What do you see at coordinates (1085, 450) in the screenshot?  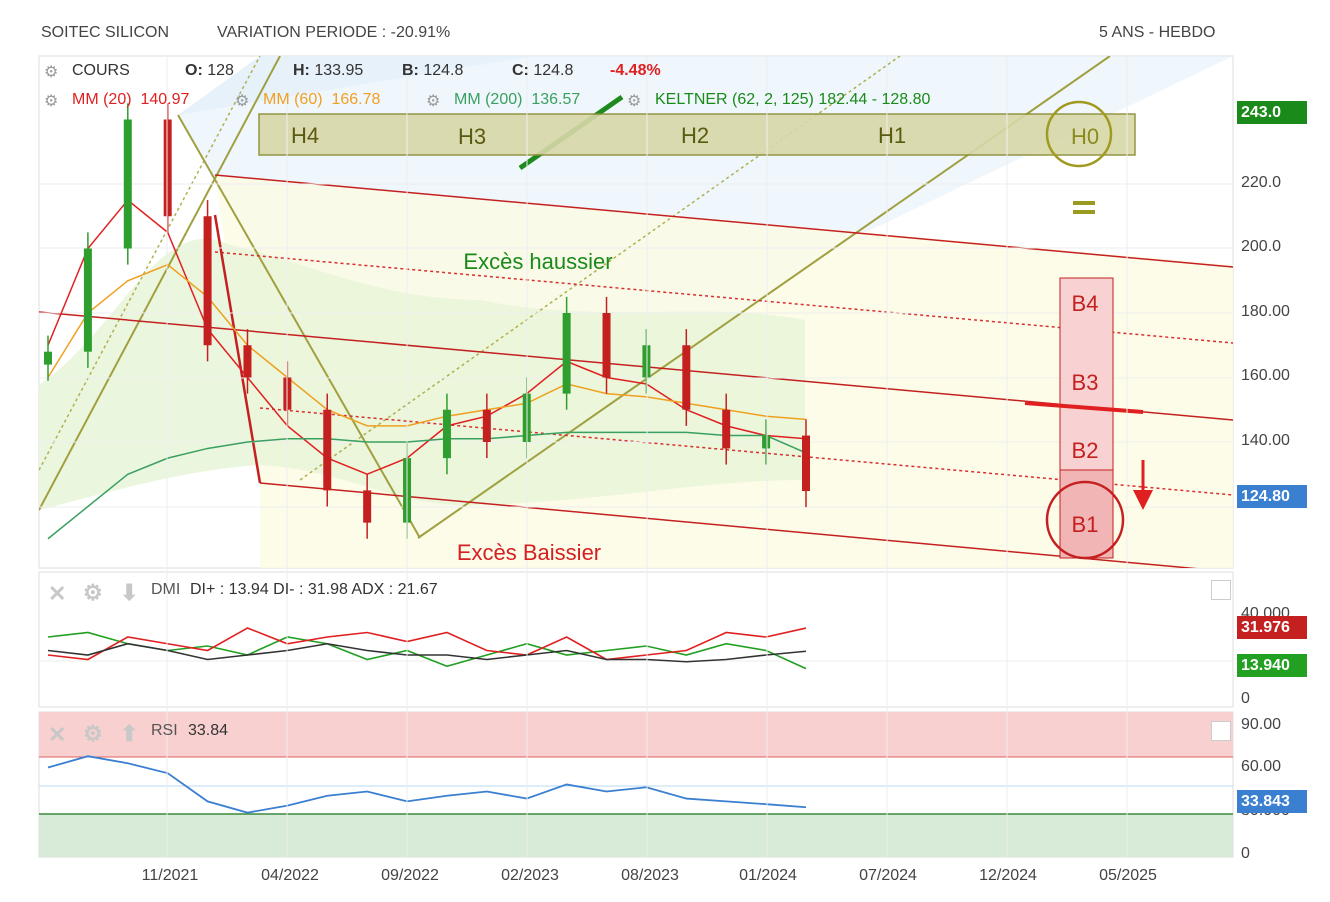 I see `b2-label: B2` at bounding box center [1085, 450].